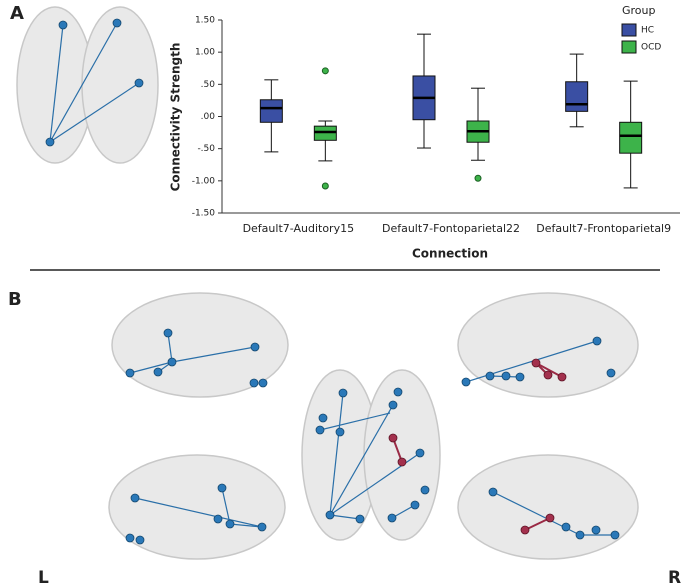 The height and width of the screenshot is (587, 685). Describe the element at coordinates (603, 228) in the screenshot. I see `x-tick-label: Default7-Frontoparietal9` at that location.